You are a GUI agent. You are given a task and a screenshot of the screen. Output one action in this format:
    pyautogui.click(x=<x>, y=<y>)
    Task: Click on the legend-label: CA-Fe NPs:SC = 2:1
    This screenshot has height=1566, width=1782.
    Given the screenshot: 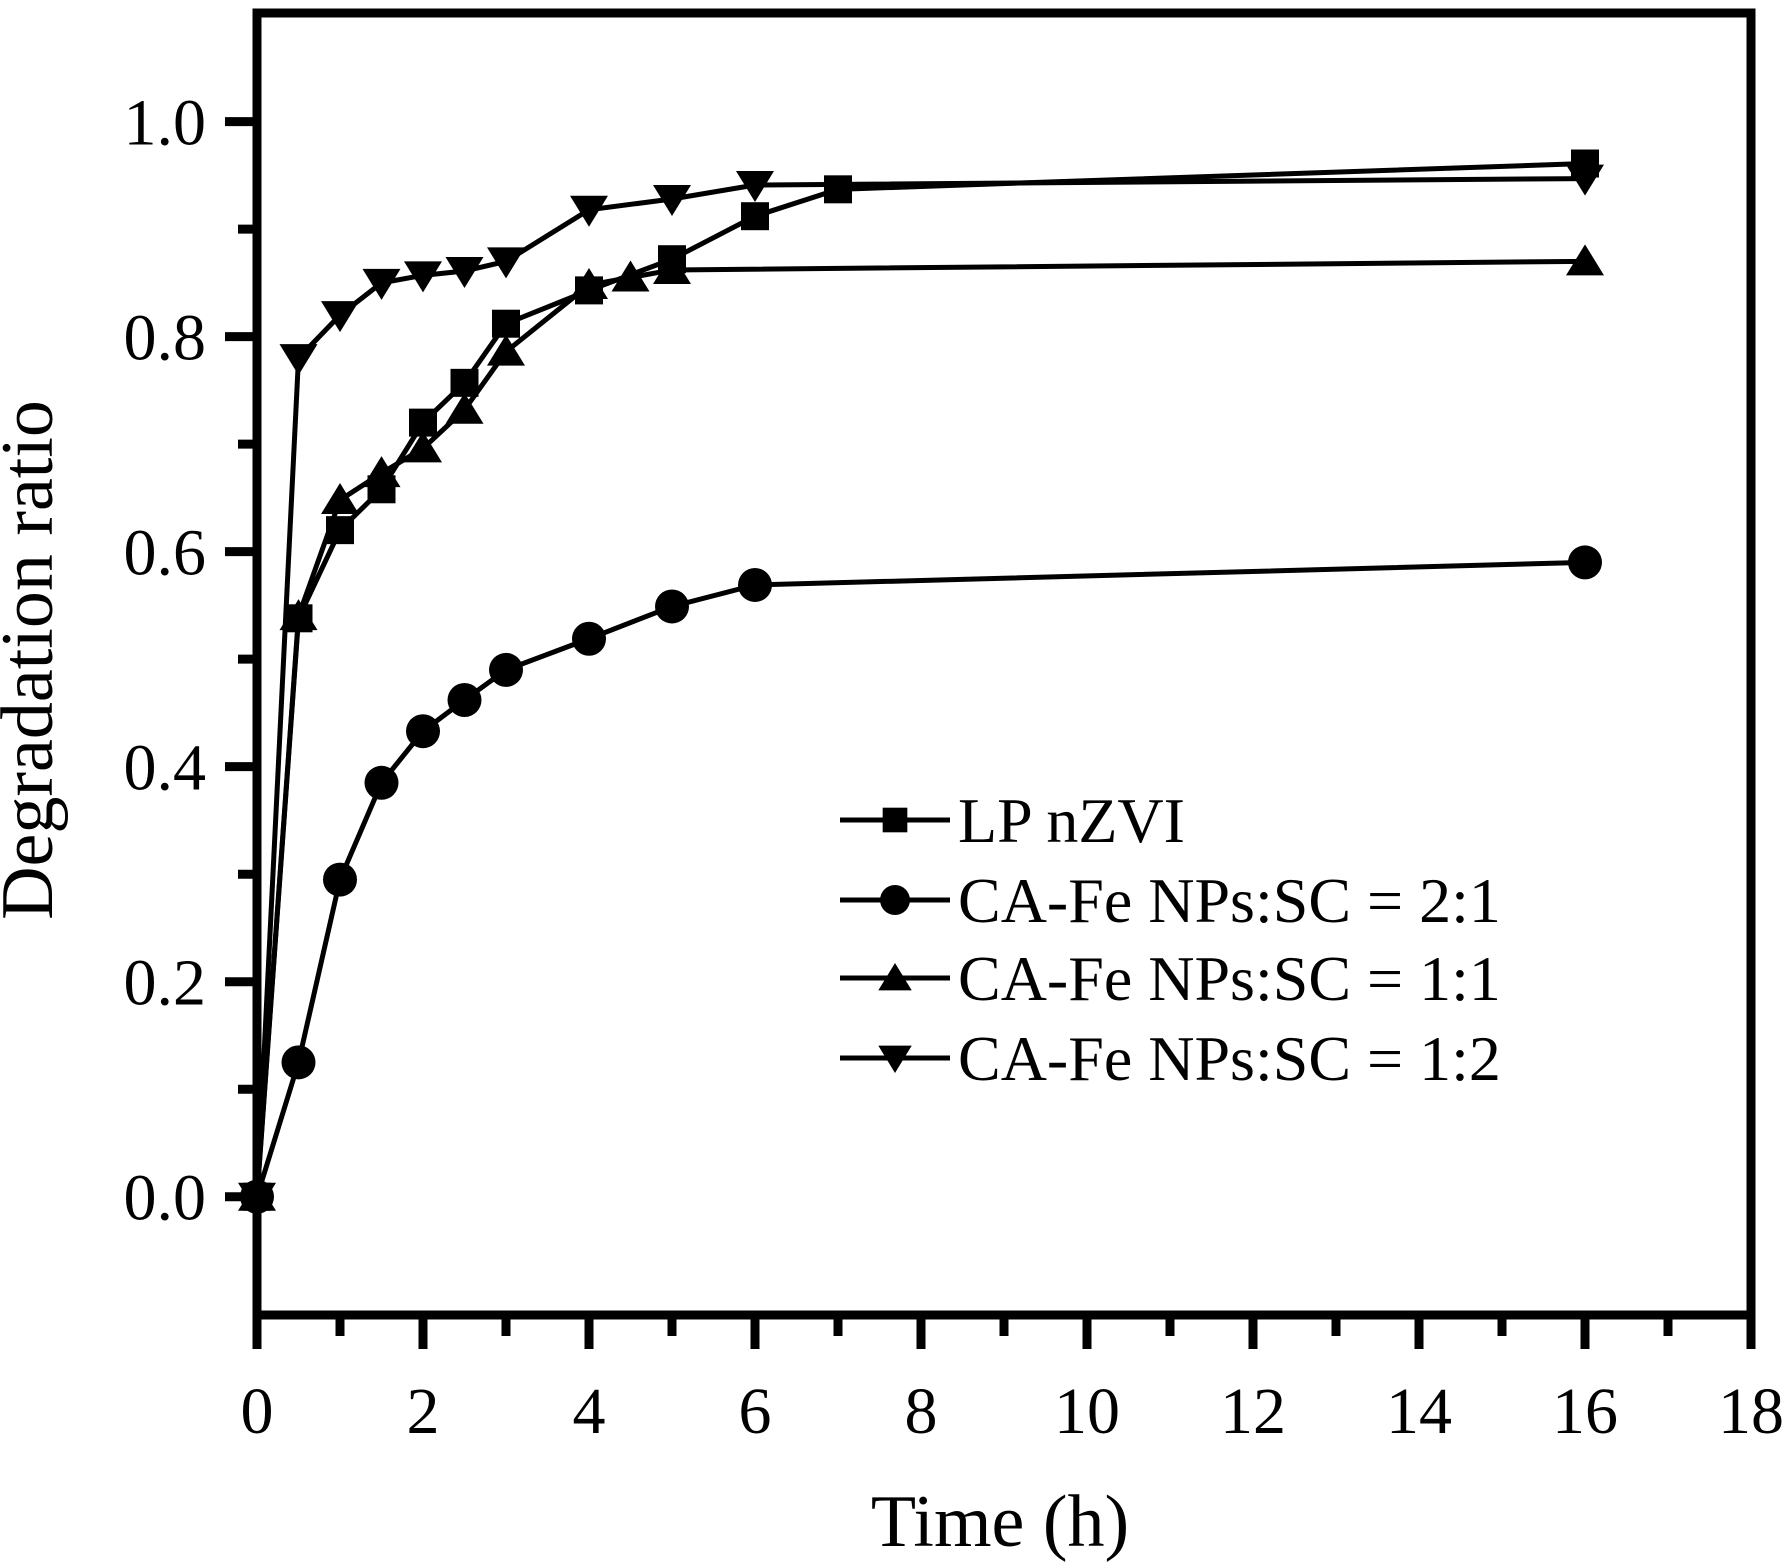 What is the action you would take?
    pyautogui.click(x=1229, y=900)
    